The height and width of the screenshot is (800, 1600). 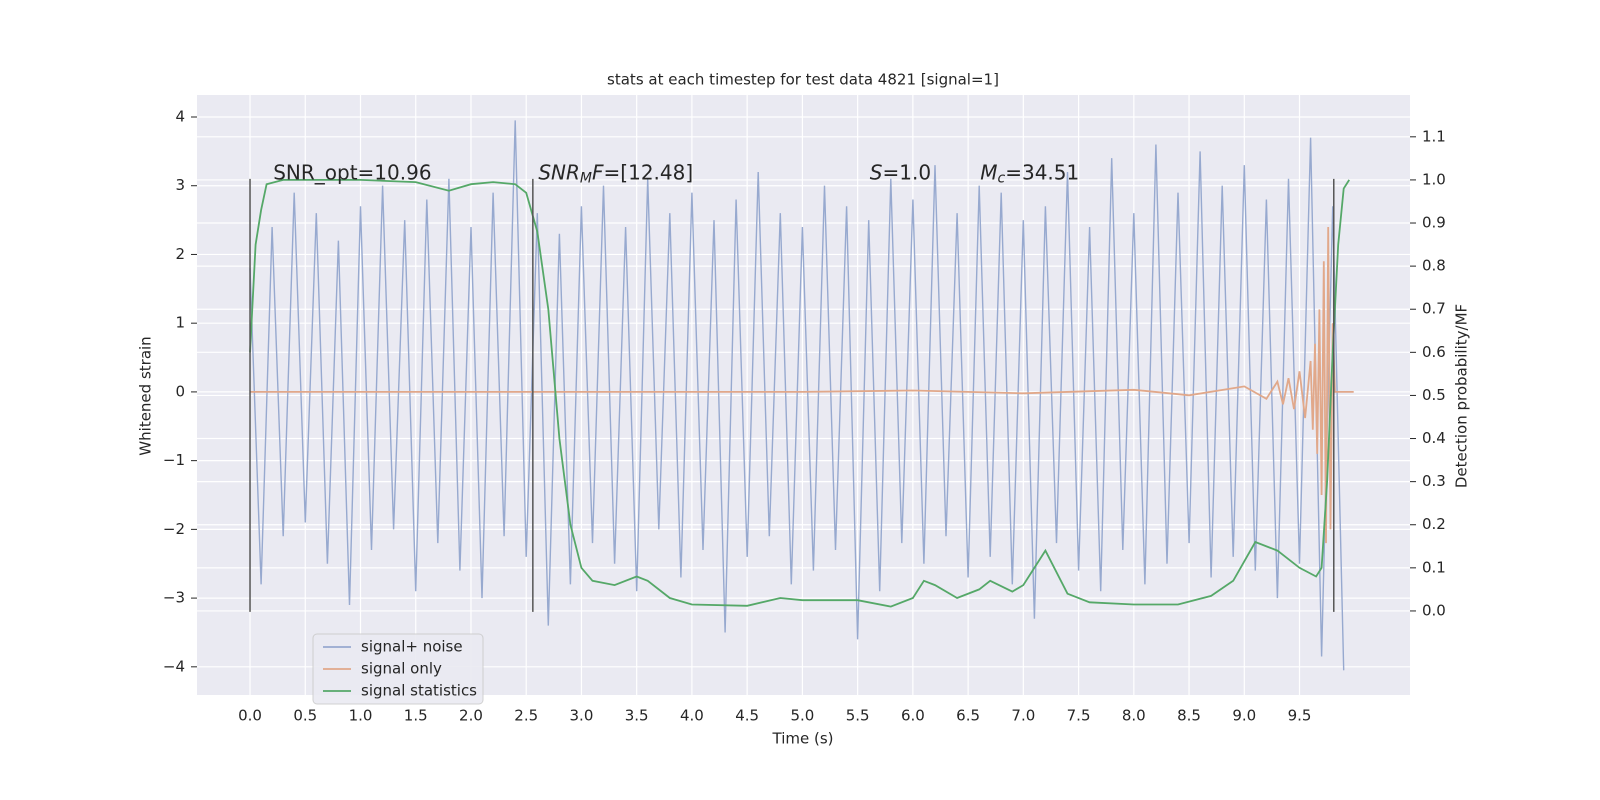 What do you see at coordinates (649, 172) in the screenshot?
I see `annotation-part: =[12.48]` at bounding box center [649, 172].